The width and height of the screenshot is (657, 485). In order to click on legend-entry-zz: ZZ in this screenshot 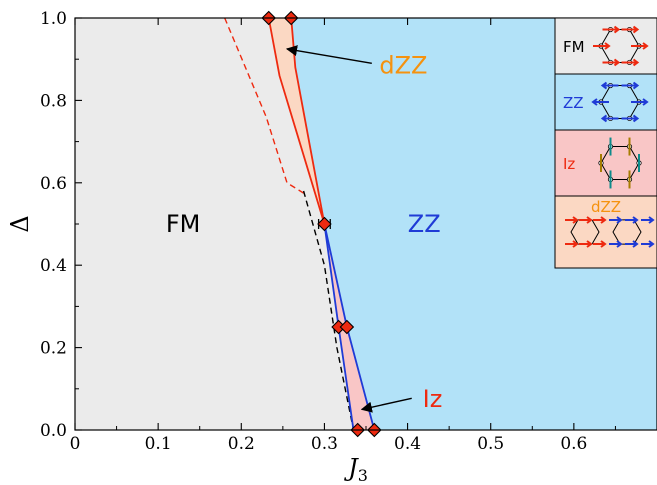, I will do `click(605, 102)`.